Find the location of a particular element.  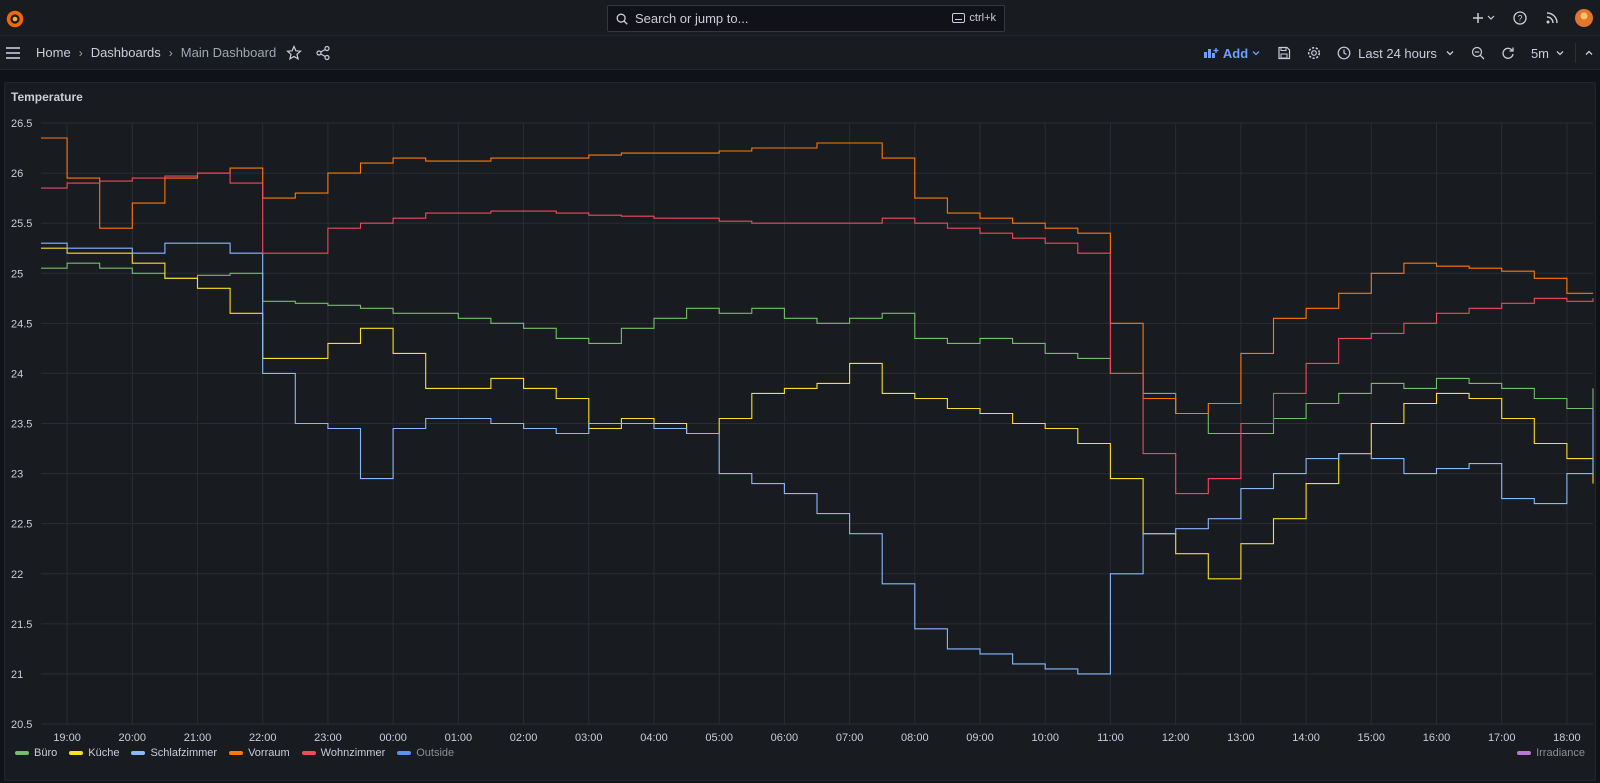

x-tick-label: 11:00 is located at coordinates (1110, 738).